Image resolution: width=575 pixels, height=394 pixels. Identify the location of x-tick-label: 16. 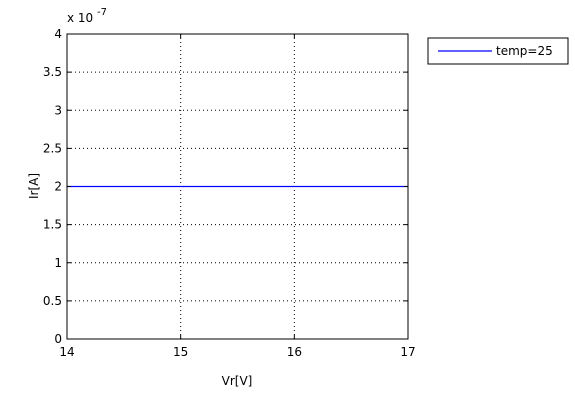
(294, 352).